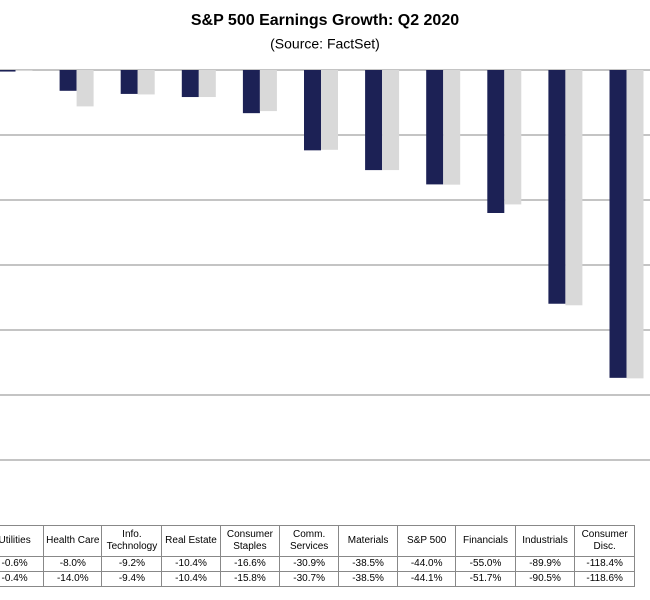 This screenshot has width=650, height=600. What do you see at coordinates (604, 564) in the screenshot?
I see `value-label: -118.4%` at bounding box center [604, 564].